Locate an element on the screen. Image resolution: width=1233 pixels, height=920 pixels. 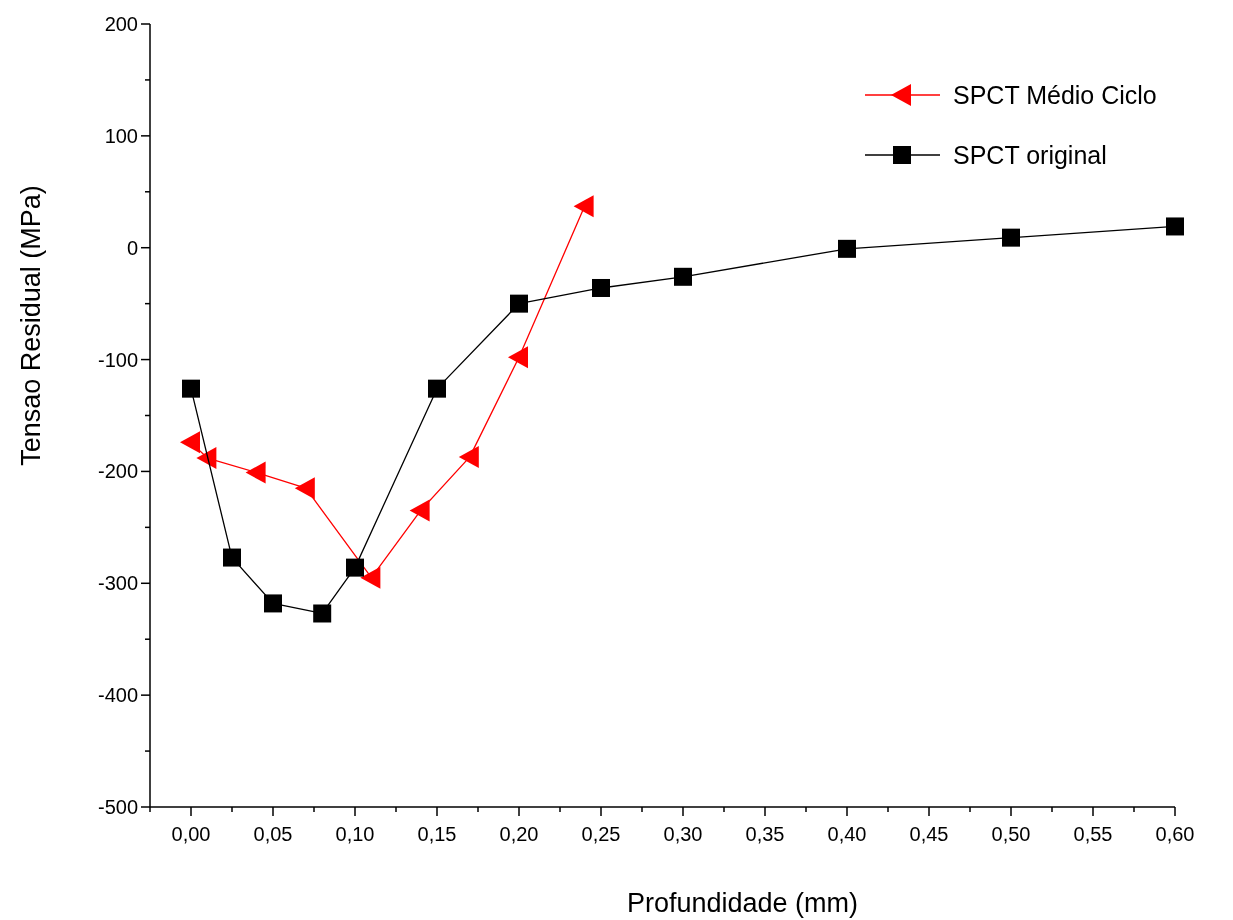
x-tick-label: 0,35 is located at coordinates (765, 834).